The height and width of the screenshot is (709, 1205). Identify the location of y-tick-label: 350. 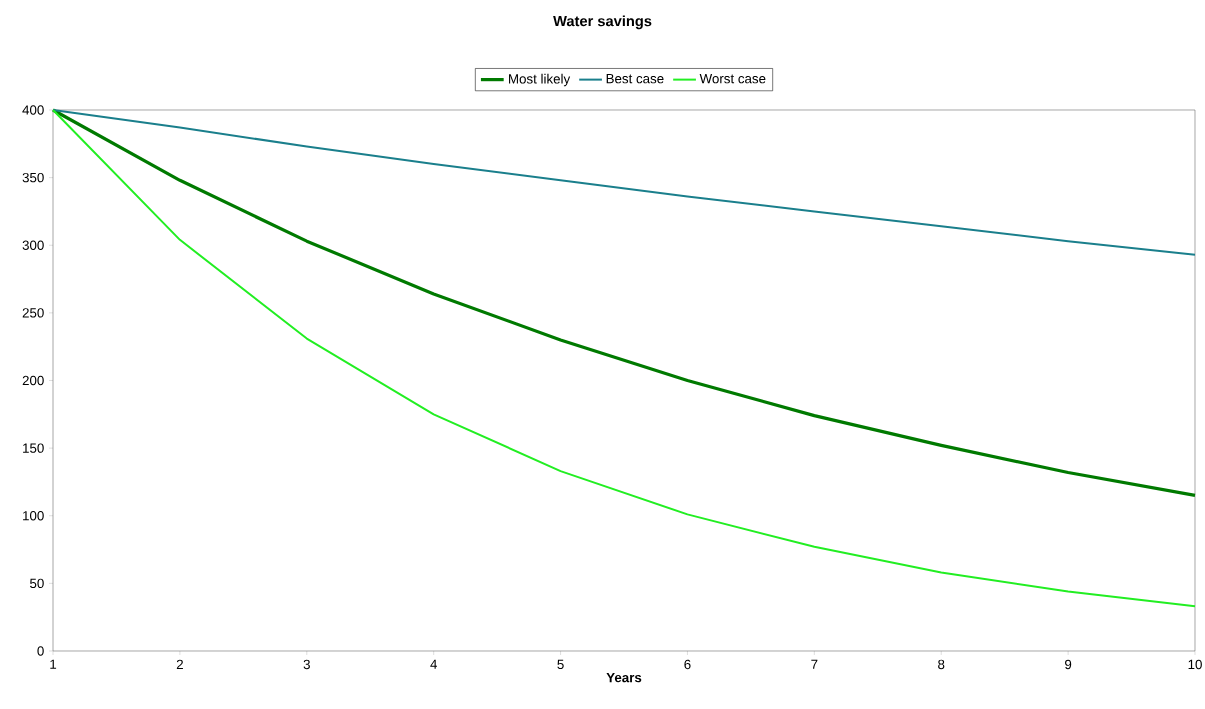
(33, 177).